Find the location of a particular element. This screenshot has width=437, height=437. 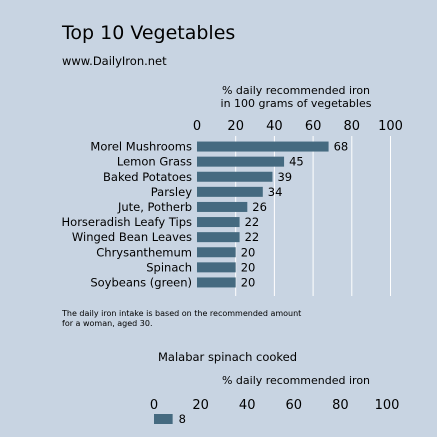

main-chart-axis-title-line-1: % daily recommended iron is located at coordinates (296, 90).